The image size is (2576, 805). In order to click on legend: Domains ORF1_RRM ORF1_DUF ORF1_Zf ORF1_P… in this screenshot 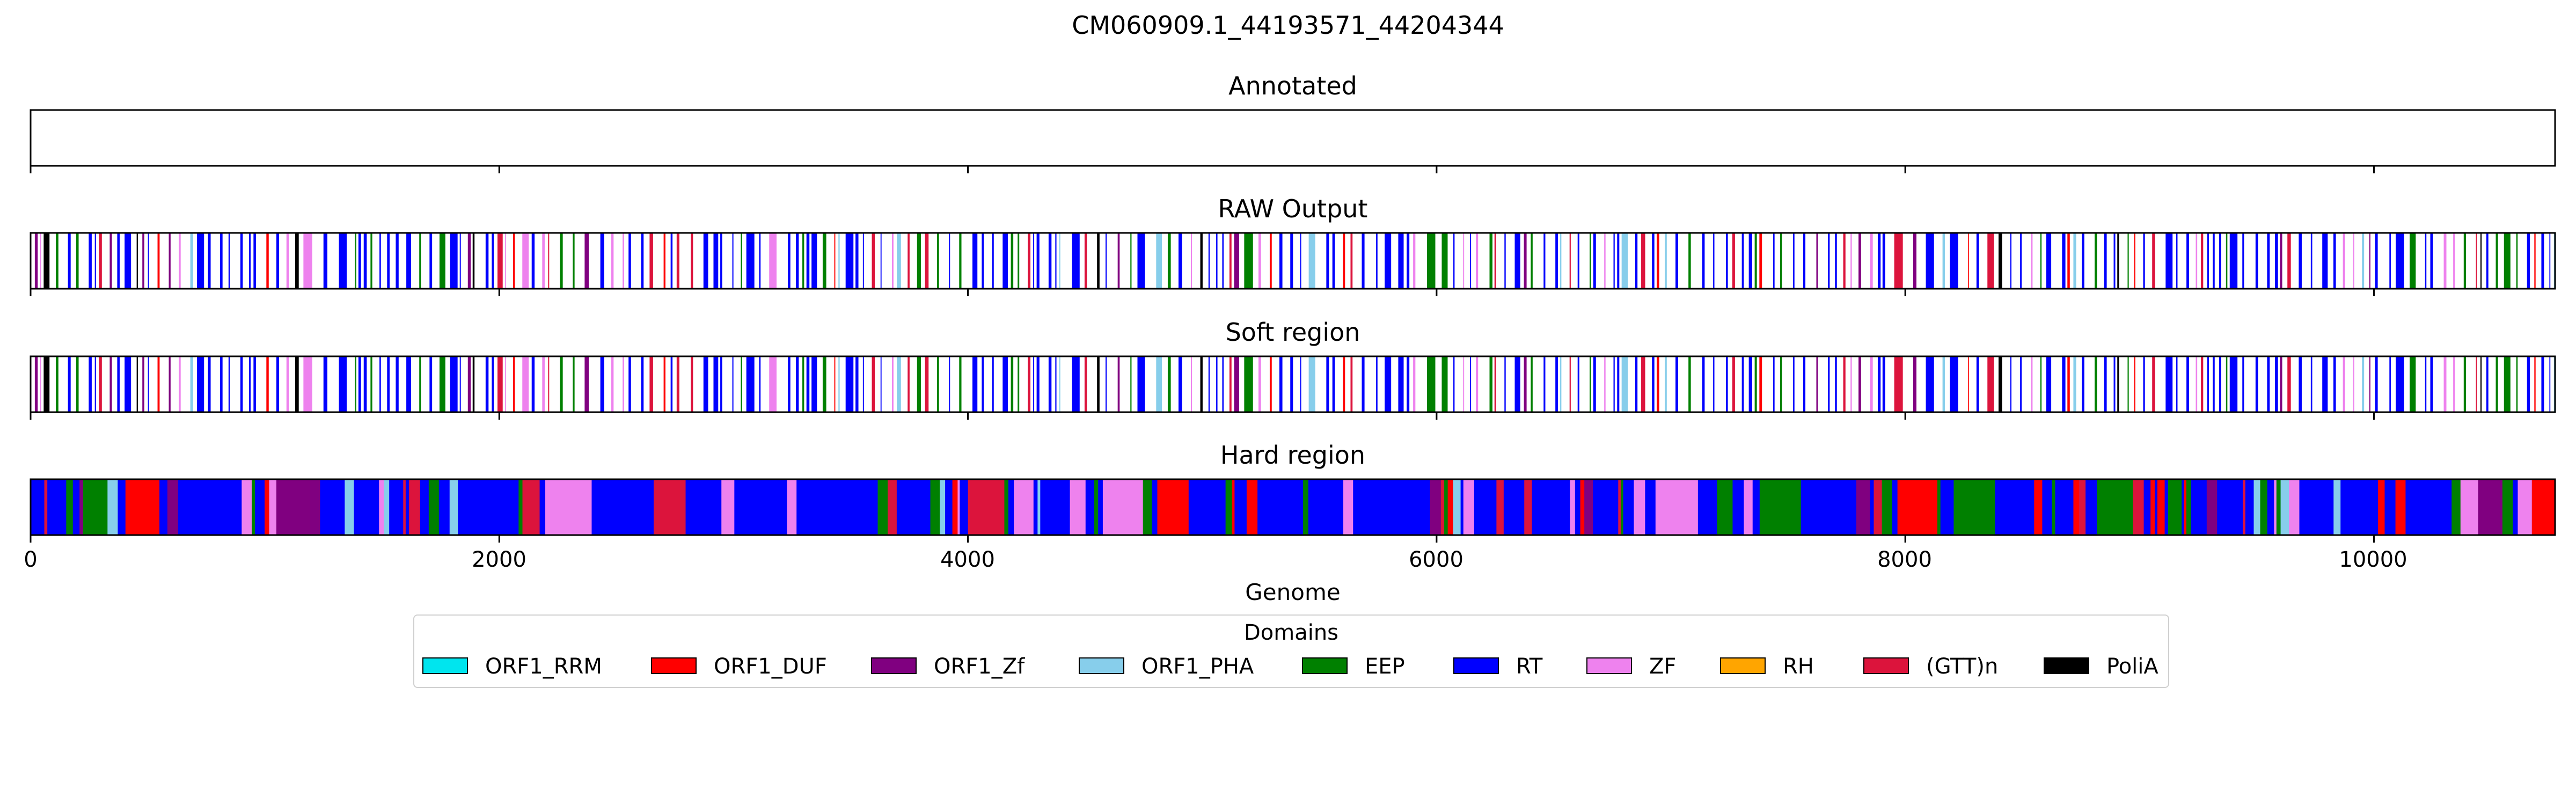, I will do `click(1291, 651)`.